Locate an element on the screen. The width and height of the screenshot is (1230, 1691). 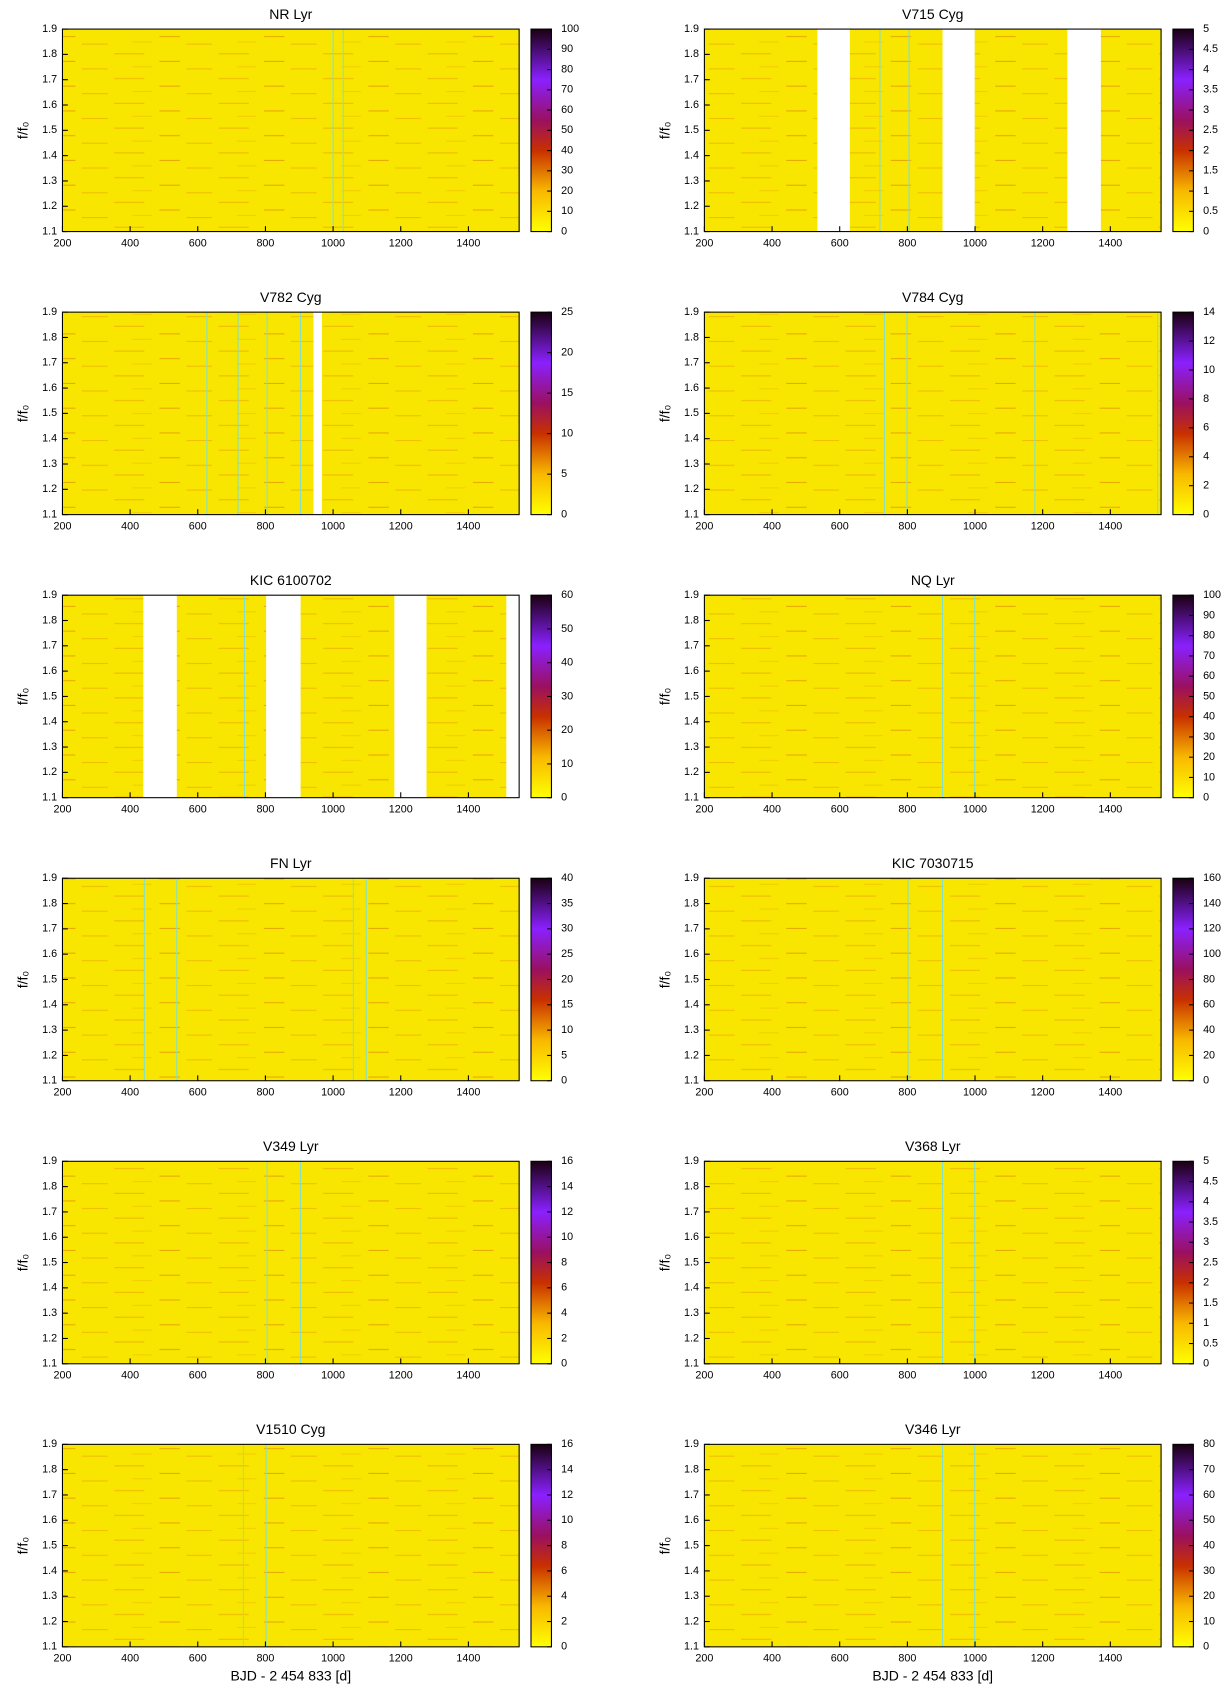
panel-title: V784 Cyg is located at coordinates (932, 297).